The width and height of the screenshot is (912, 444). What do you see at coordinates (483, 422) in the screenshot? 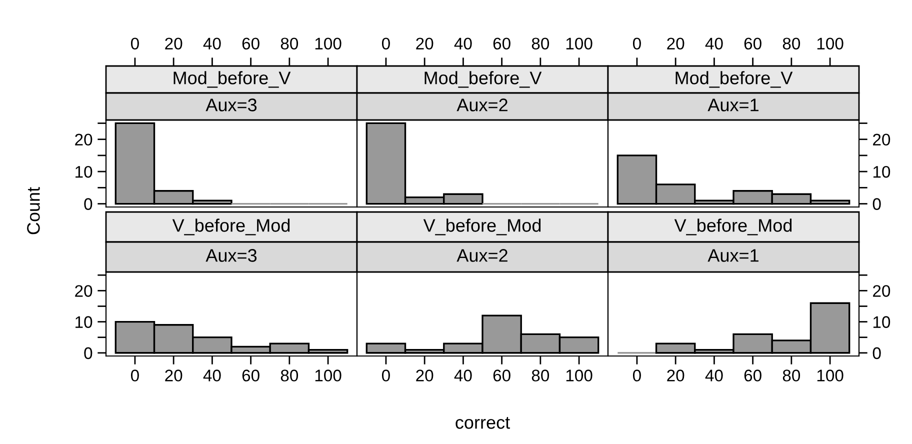
I see `x-axis-title: correct` at bounding box center [483, 422].